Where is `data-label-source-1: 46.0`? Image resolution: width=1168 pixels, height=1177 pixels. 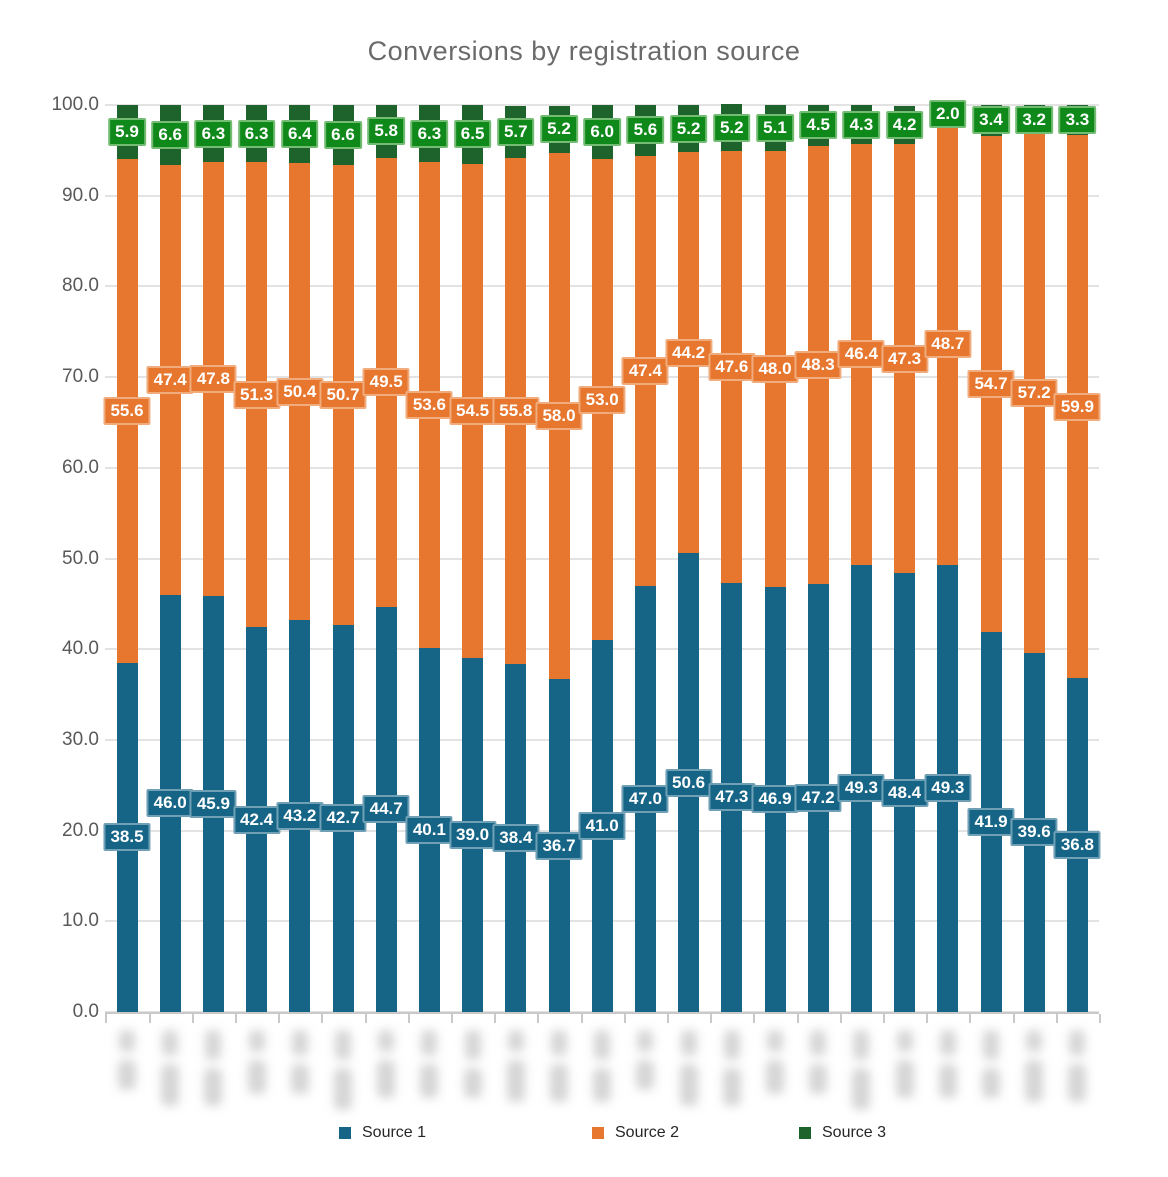
data-label-source-1: 46.0 is located at coordinates (170, 803).